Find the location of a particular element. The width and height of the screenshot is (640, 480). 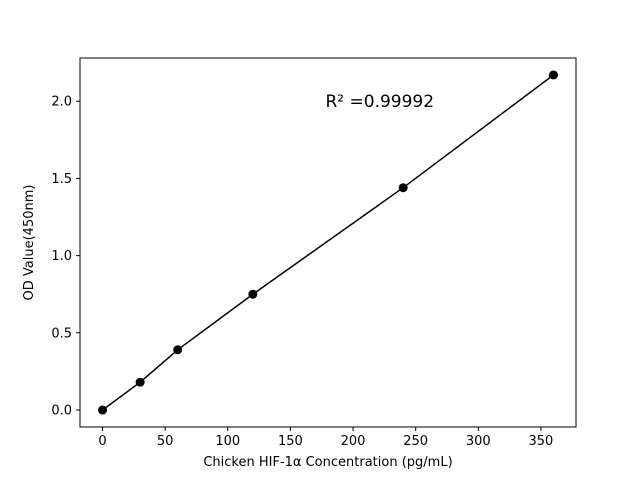

y-tick-label: 0.5 is located at coordinates (61, 333).